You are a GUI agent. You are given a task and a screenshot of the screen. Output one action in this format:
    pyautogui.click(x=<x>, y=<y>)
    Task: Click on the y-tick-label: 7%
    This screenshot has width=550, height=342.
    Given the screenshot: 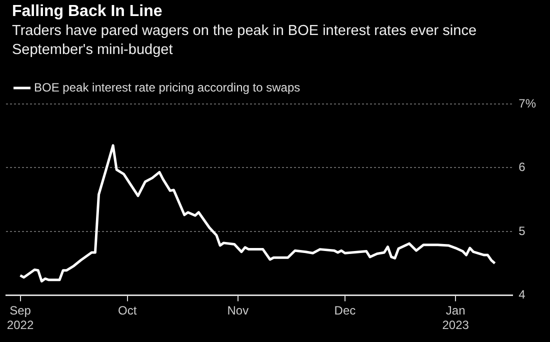 What is the action you would take?
    pyautogui.click(x=527, y=103)
    